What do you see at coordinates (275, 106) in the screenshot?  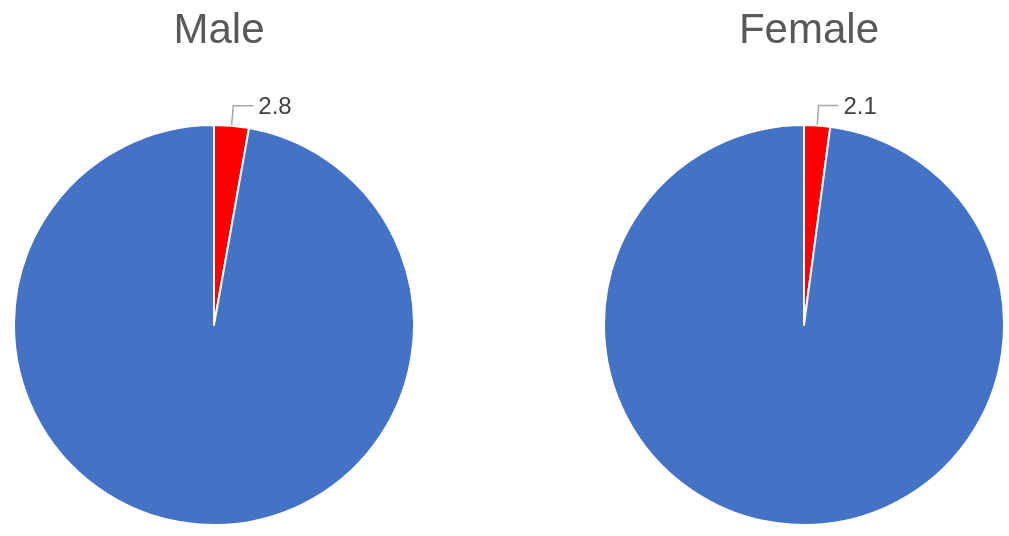 I see `data-label: 2.8` at bounding box center [275, 106].